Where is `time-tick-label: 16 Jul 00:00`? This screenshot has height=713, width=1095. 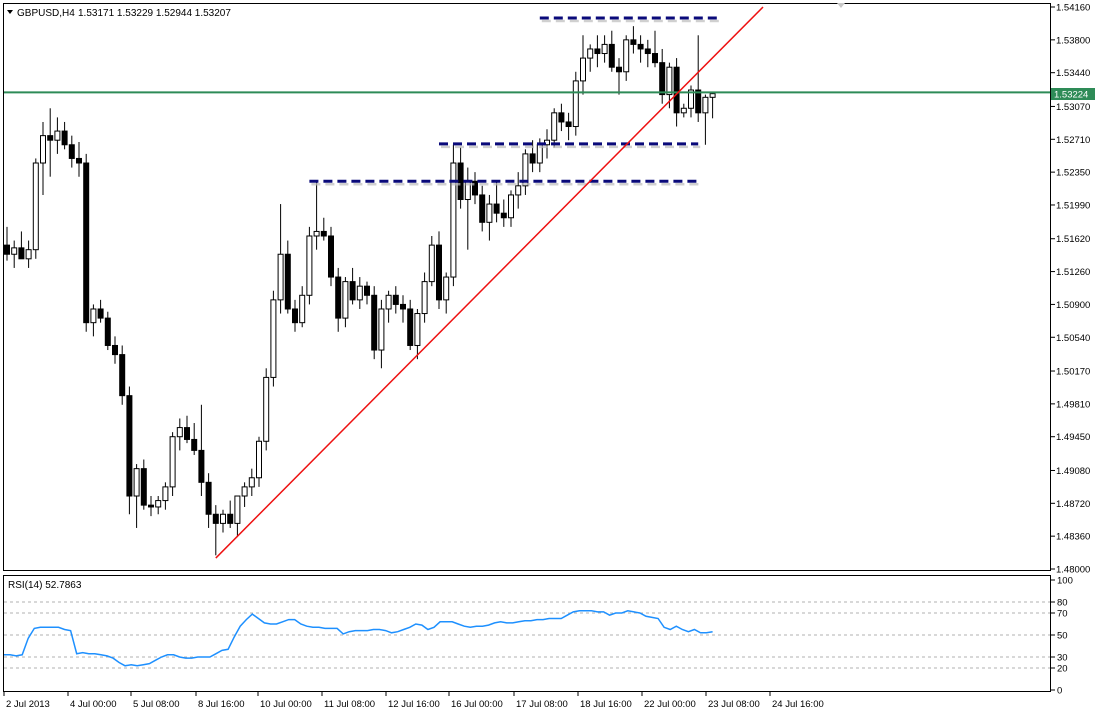
time-tick-label: 16 Jul 00:00 is located at coordinates (477, 704).